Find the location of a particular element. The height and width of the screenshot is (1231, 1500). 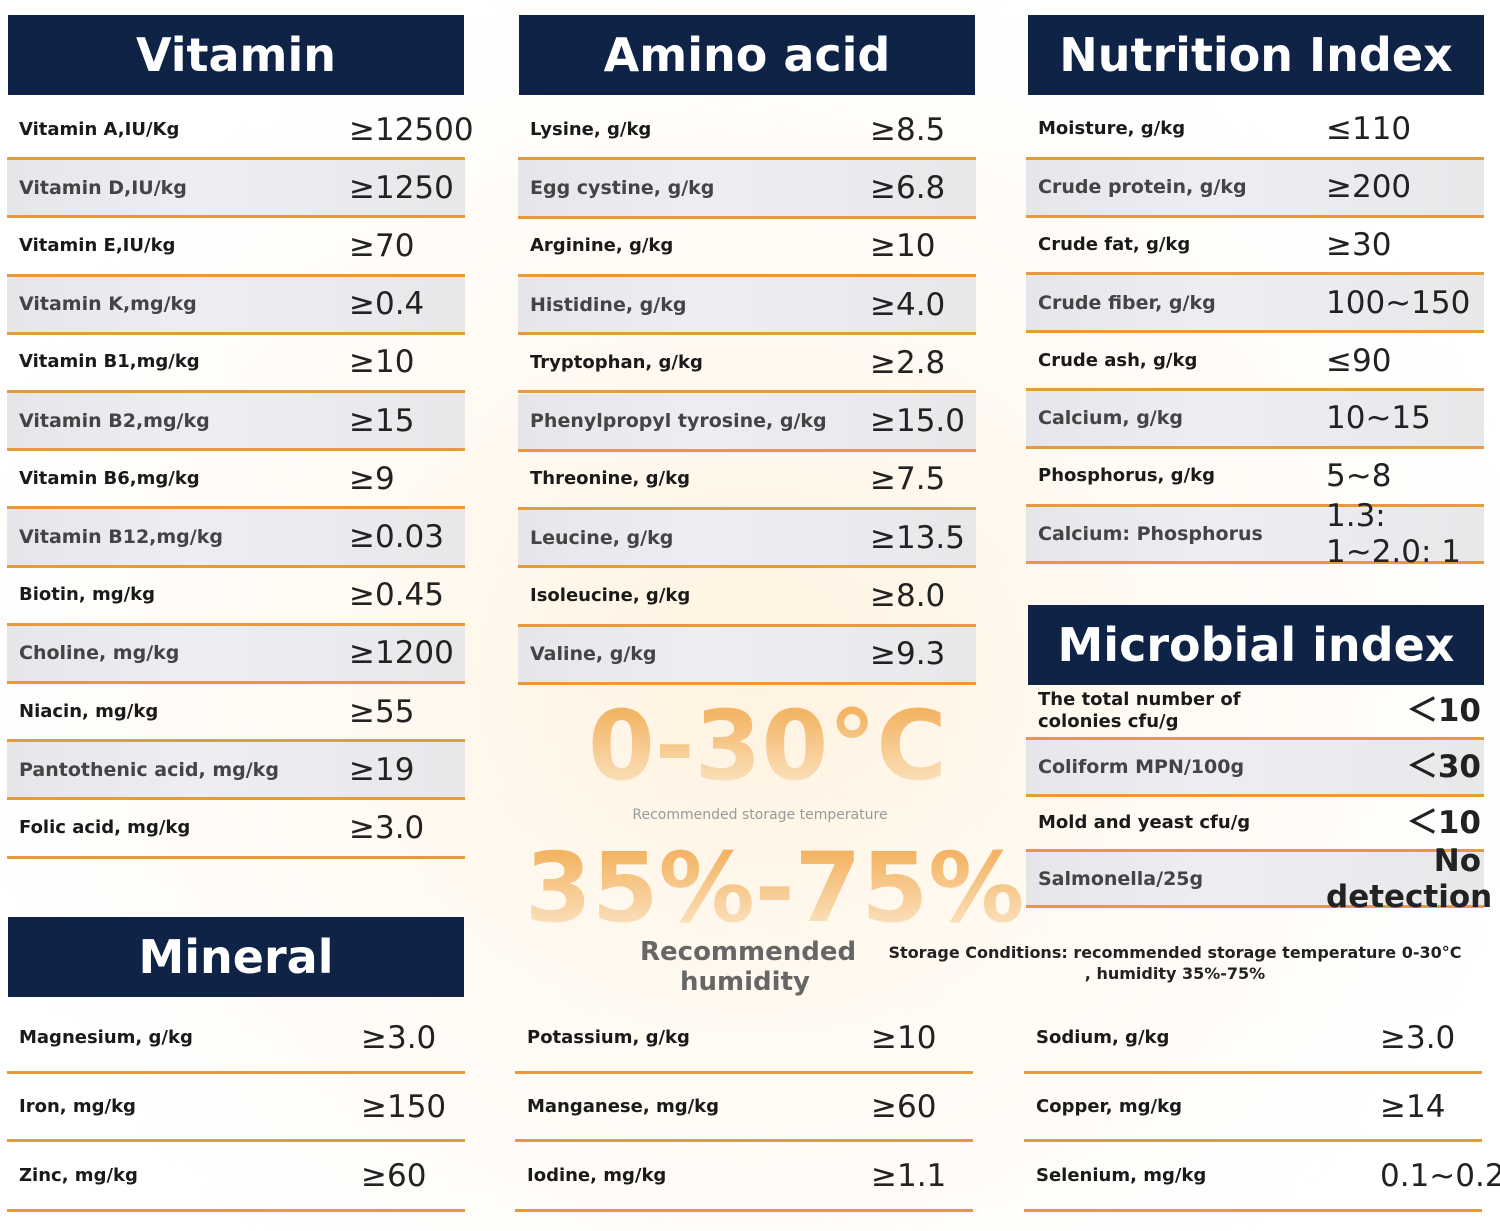

row-label: Calcium, g/kg is located at coordinates (1110, 418).